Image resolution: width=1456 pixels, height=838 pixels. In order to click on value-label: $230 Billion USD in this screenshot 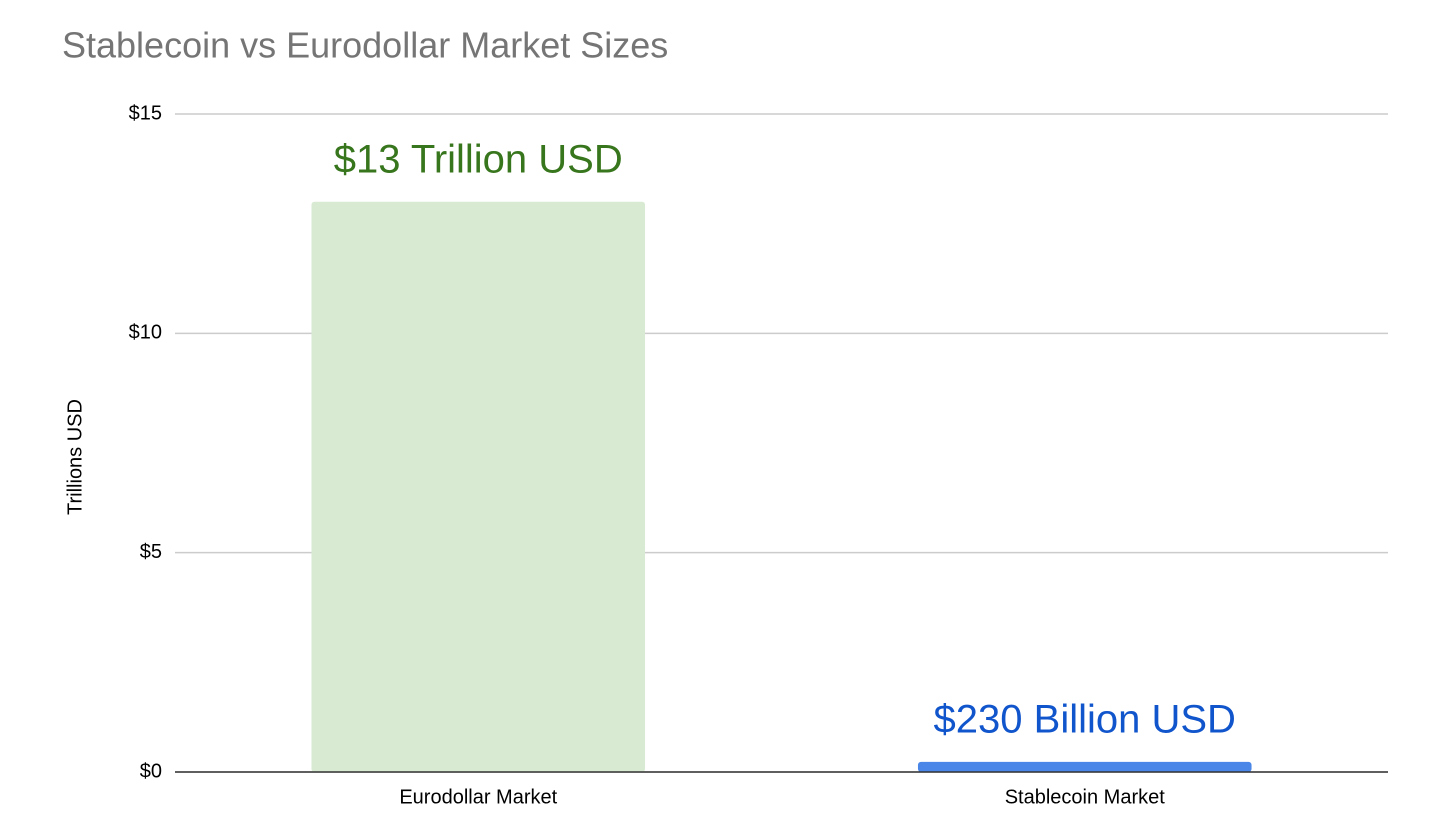, I will do `click(1085, 719)`.